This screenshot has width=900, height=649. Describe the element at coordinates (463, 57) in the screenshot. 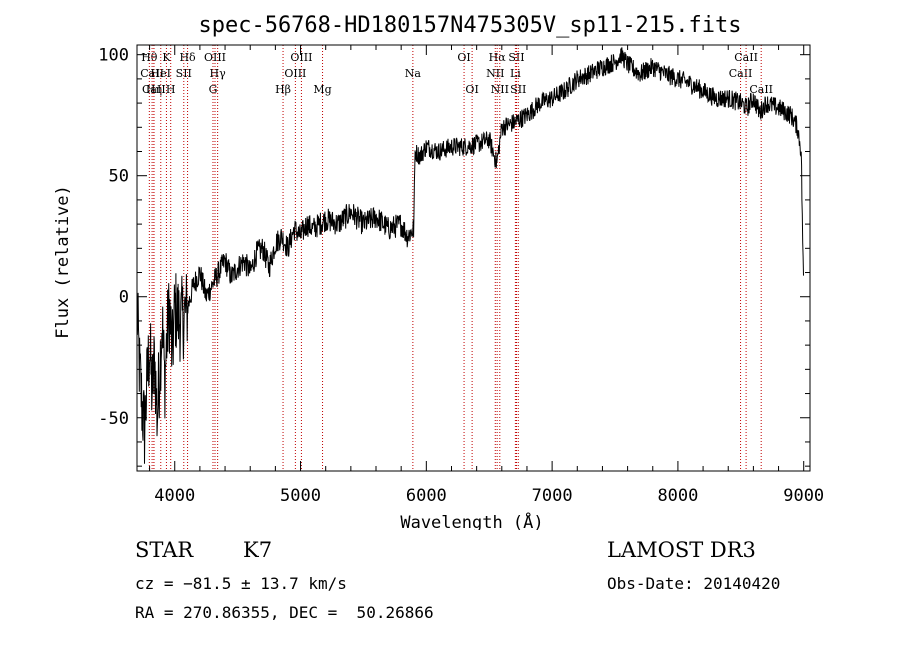

I see `line-label-17: OI` at that location.